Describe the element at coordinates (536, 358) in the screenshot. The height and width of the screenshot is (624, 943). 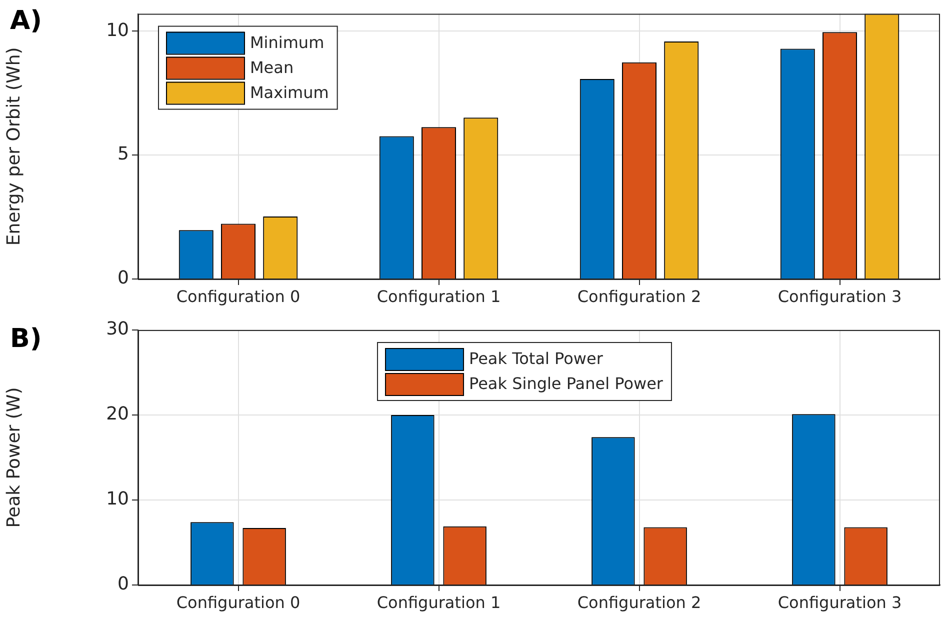
I see `legend-label: Peak Total Power` at that location.